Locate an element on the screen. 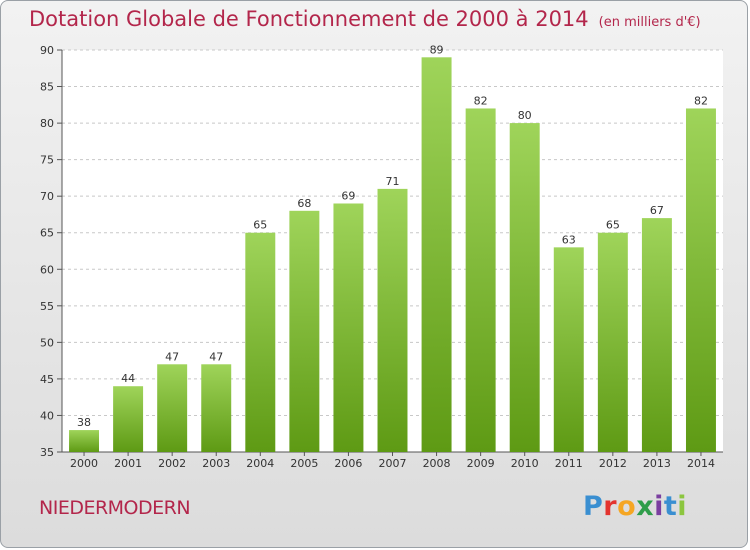 The width and height of the screenshot is (750, 550). x-tick-label: 2013 is located at coordinates (657, 463).